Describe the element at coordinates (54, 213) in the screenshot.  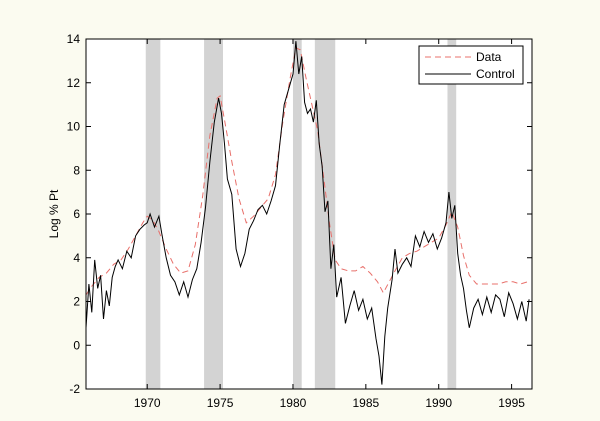
I see `y-axis-label: Log % Pt` at that location.